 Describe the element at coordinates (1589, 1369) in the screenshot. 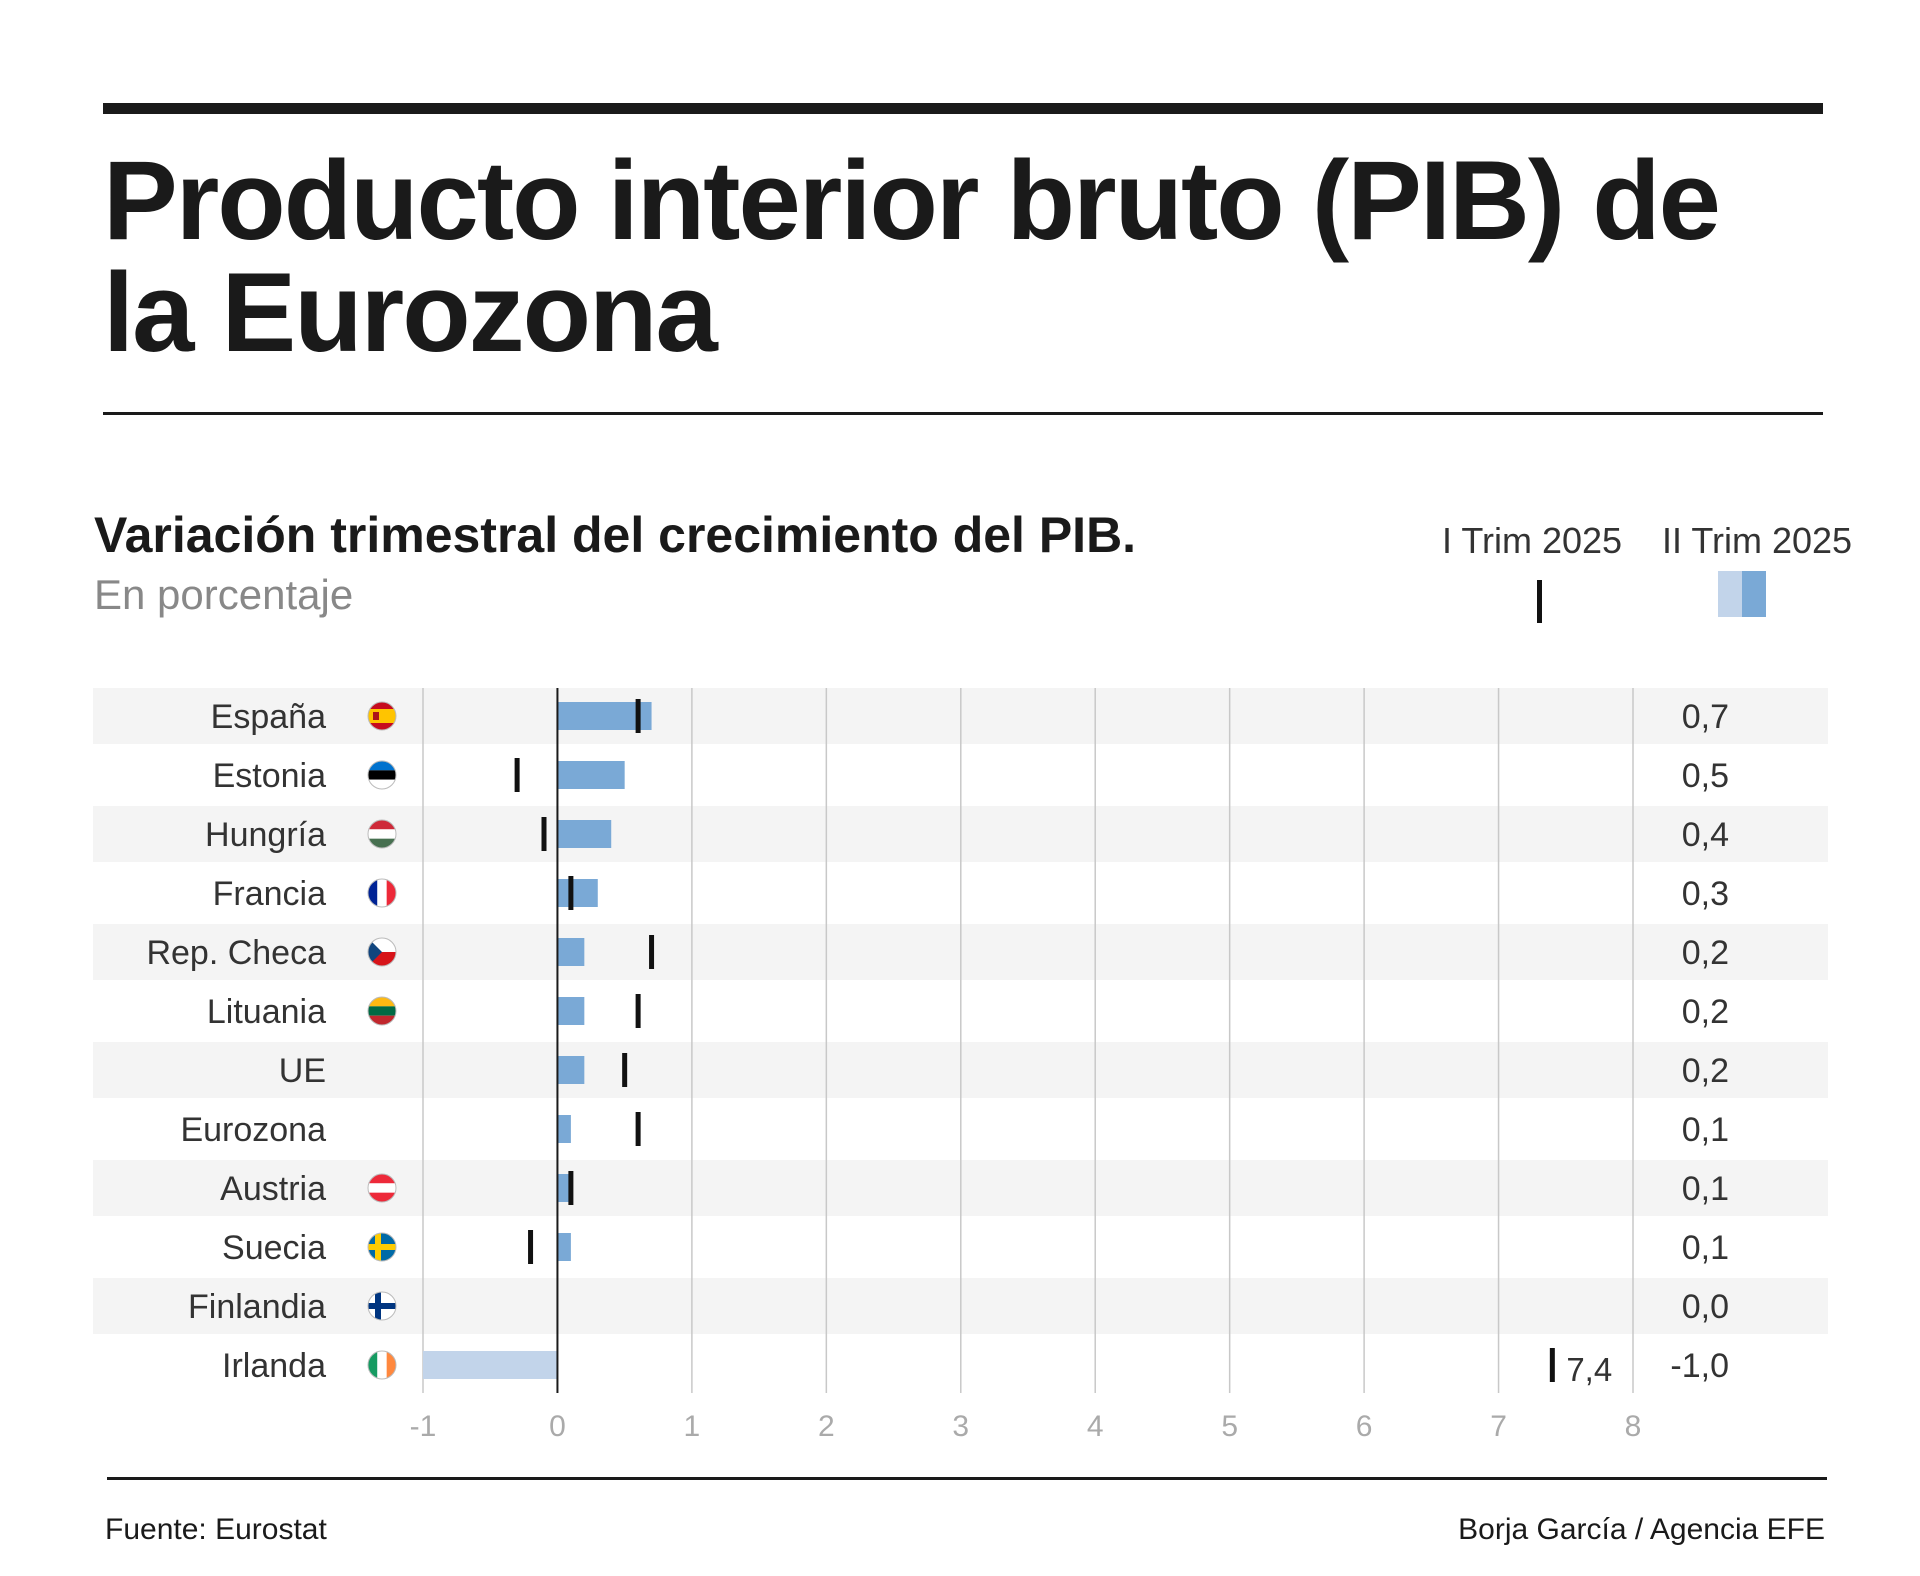

I see `marker-annotation: 7,4` at that location.